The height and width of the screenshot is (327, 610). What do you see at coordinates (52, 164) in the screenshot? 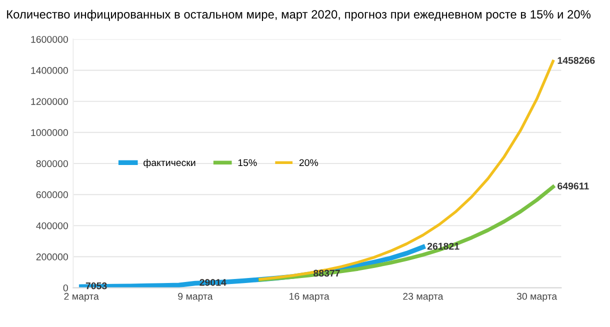
I see `y-tick-label: 800000` at bounding box center [52, 164].